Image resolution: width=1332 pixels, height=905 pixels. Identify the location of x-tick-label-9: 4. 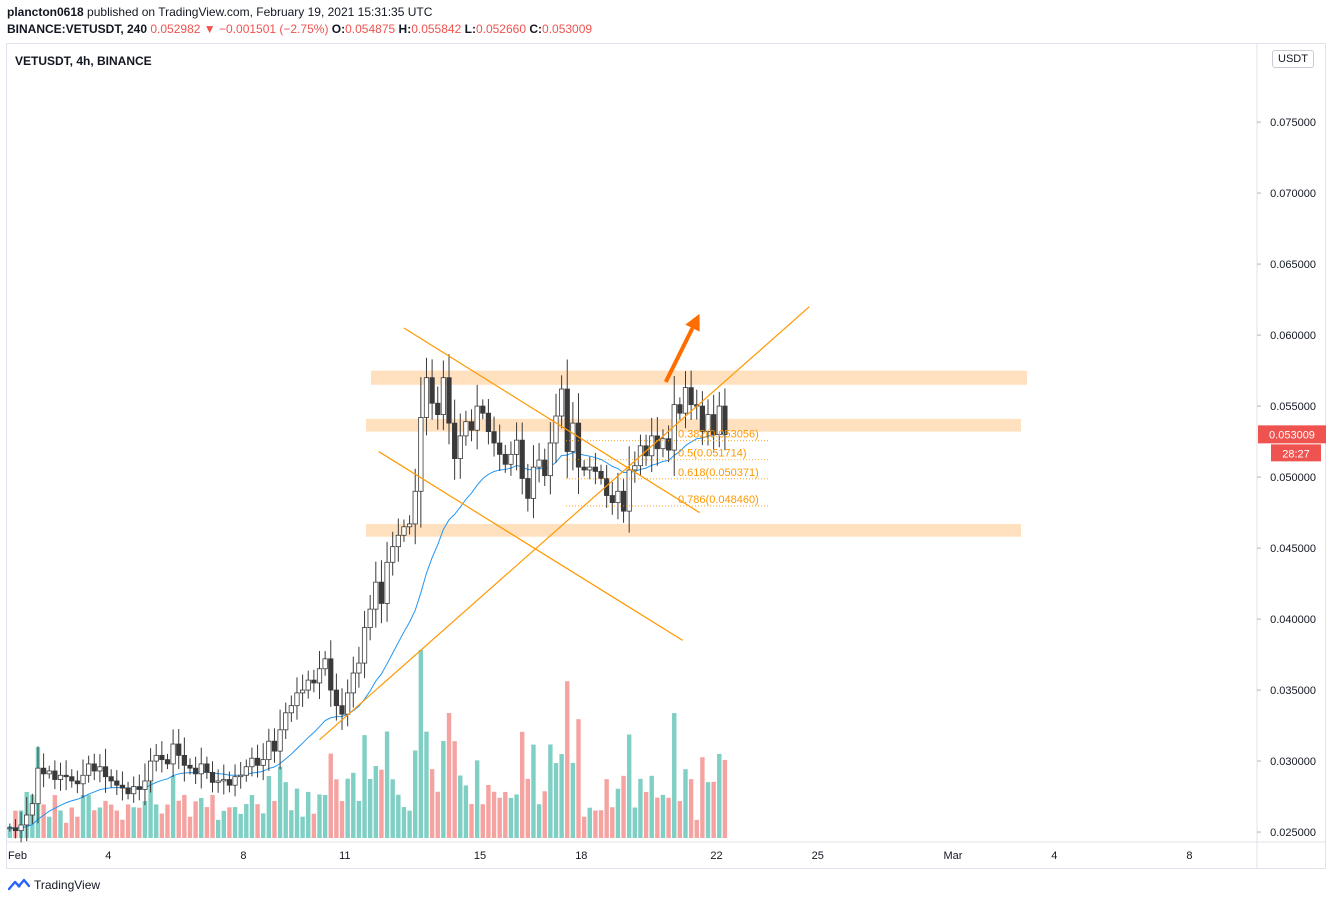
(1054, 856).